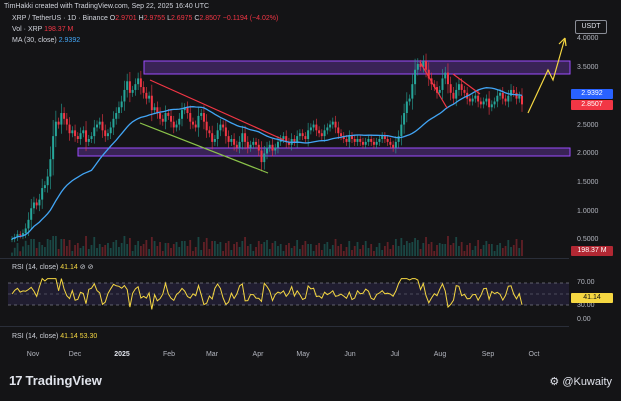 Image resolution: width=621 pixels, height=401 pixels. Describe the element at coordinates (90, 267) in the screenshot. I see `settings-icon: ⊘` at that location.